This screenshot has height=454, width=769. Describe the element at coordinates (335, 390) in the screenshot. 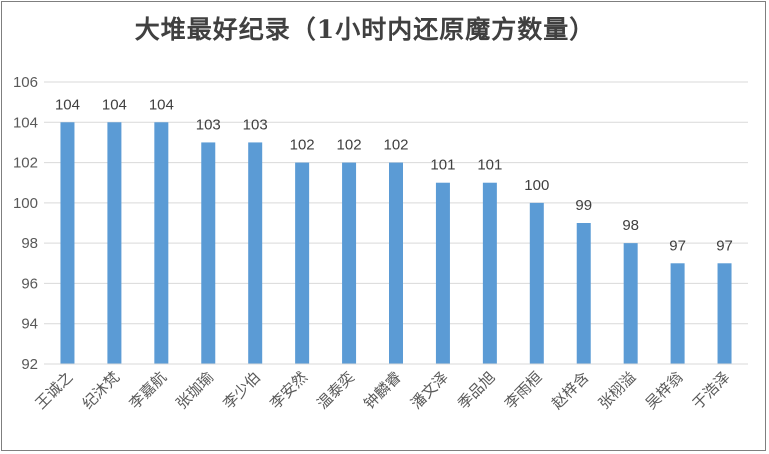

I see `x-tick-label: 温泰奕` at that location.